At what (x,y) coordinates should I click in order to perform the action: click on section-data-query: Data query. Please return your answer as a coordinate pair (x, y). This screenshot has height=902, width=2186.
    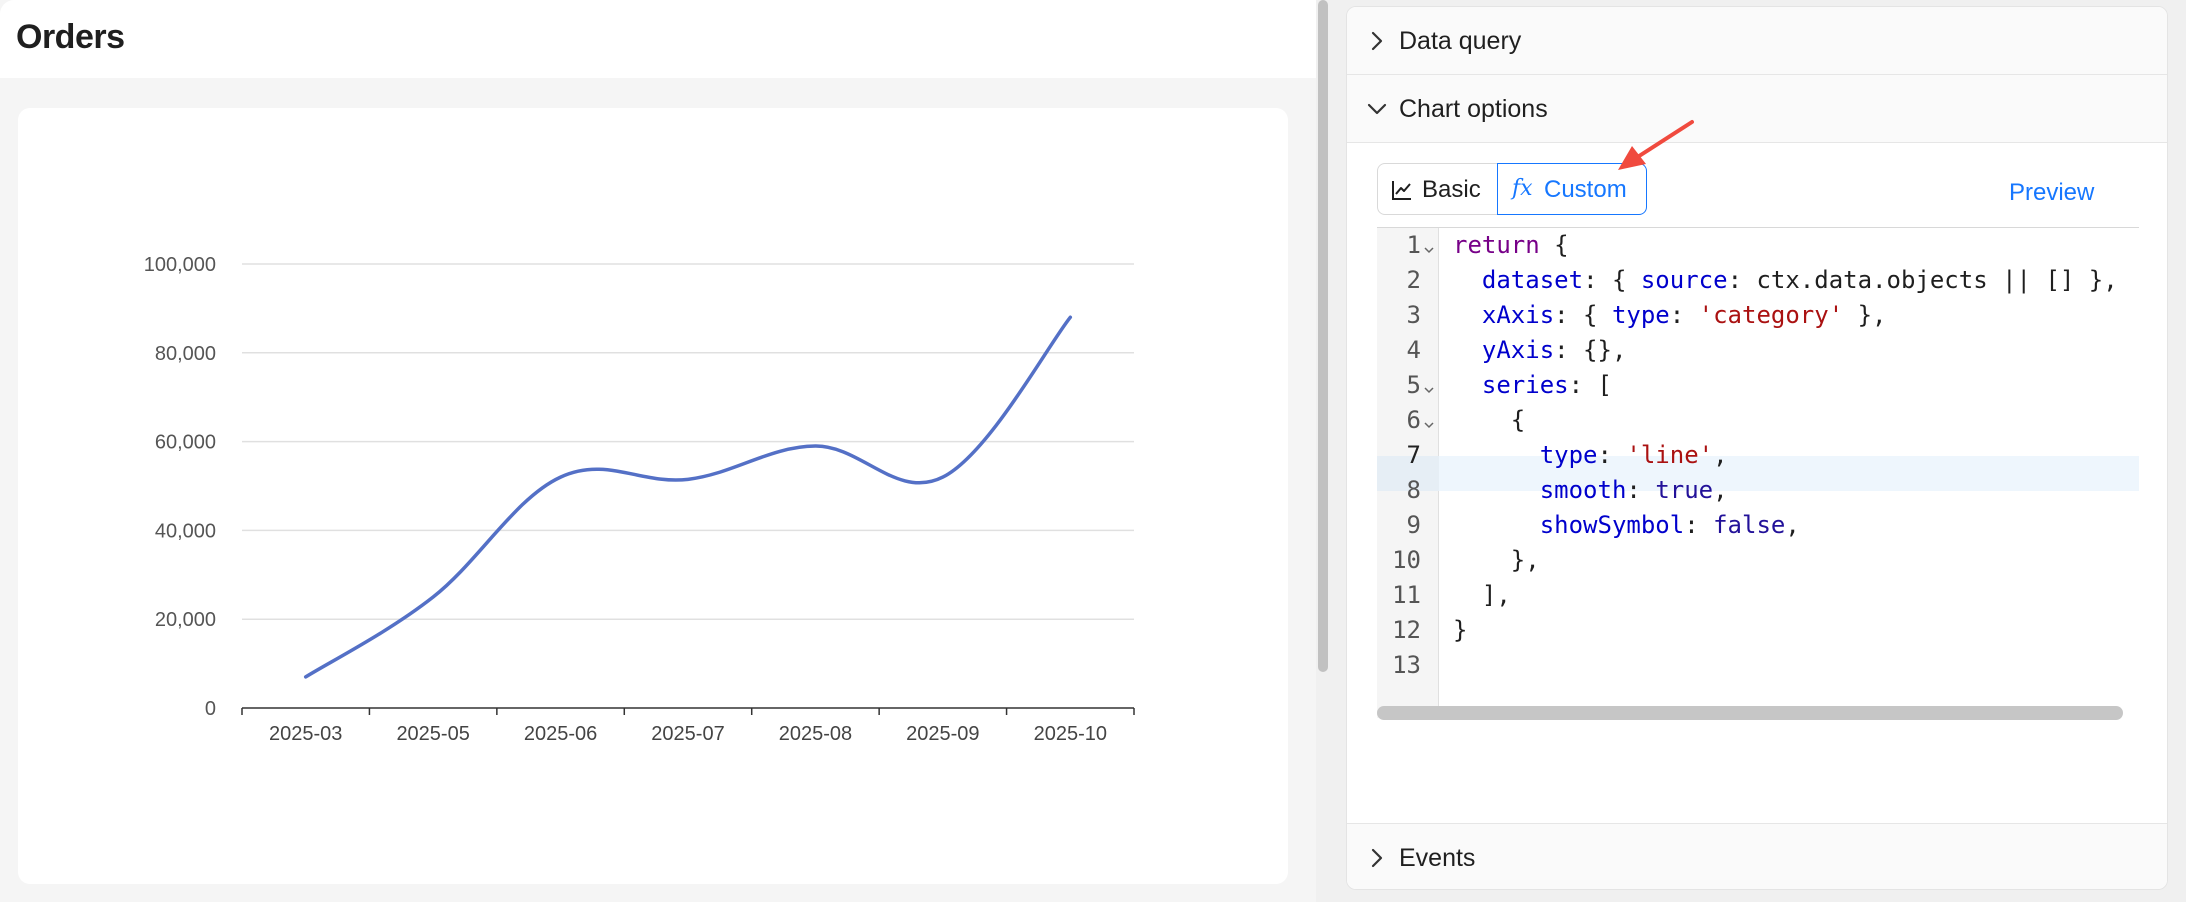
    Looking at the image, I should click on (1757, 41).